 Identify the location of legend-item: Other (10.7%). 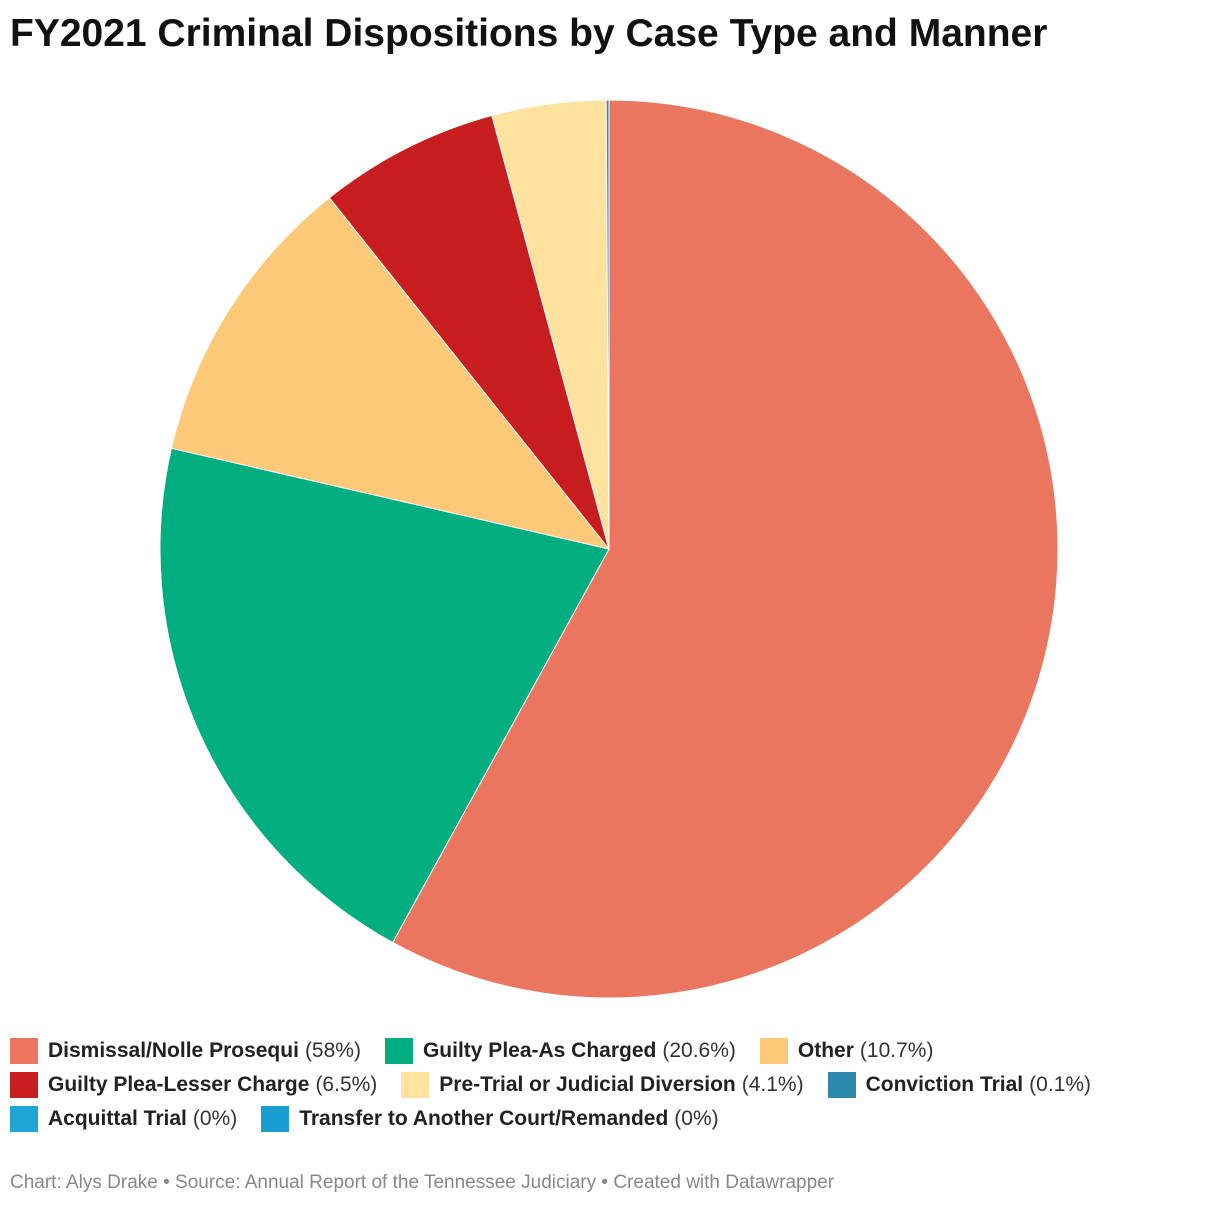
(846, 1051).